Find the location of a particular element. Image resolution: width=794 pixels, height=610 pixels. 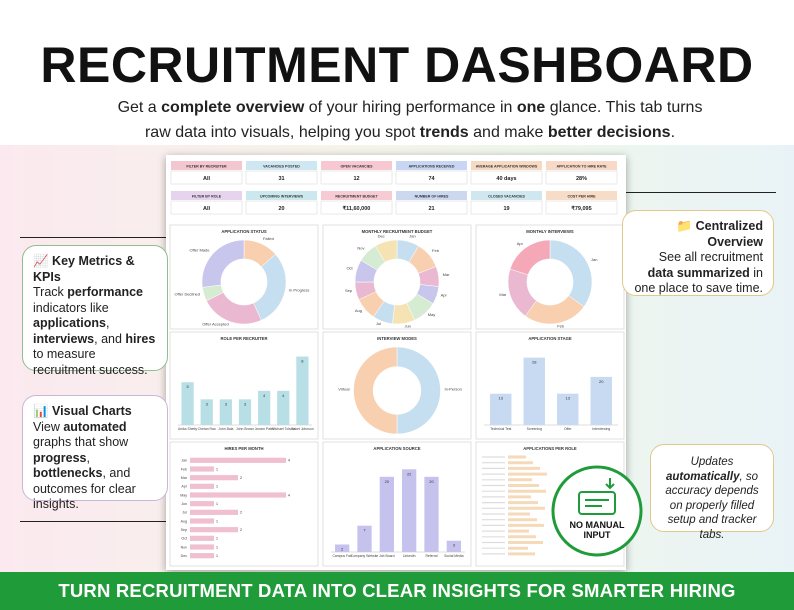

x-tick-label: Chetan Rao is located at coordinates (207, 429).